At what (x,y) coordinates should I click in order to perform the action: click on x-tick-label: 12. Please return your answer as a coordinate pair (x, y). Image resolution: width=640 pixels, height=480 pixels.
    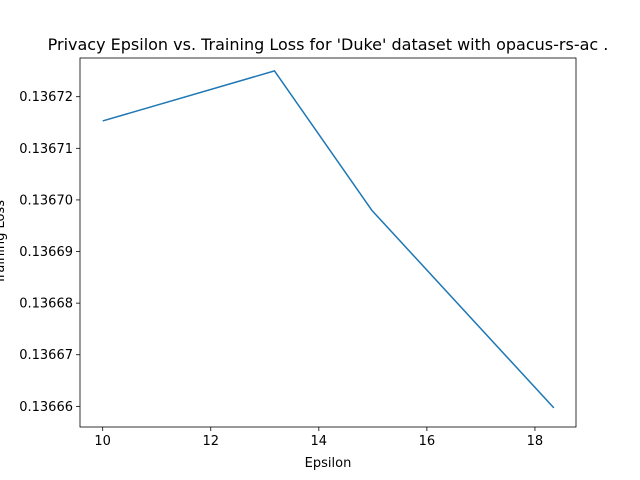
    Looking at the image, I should click on (210, 441).